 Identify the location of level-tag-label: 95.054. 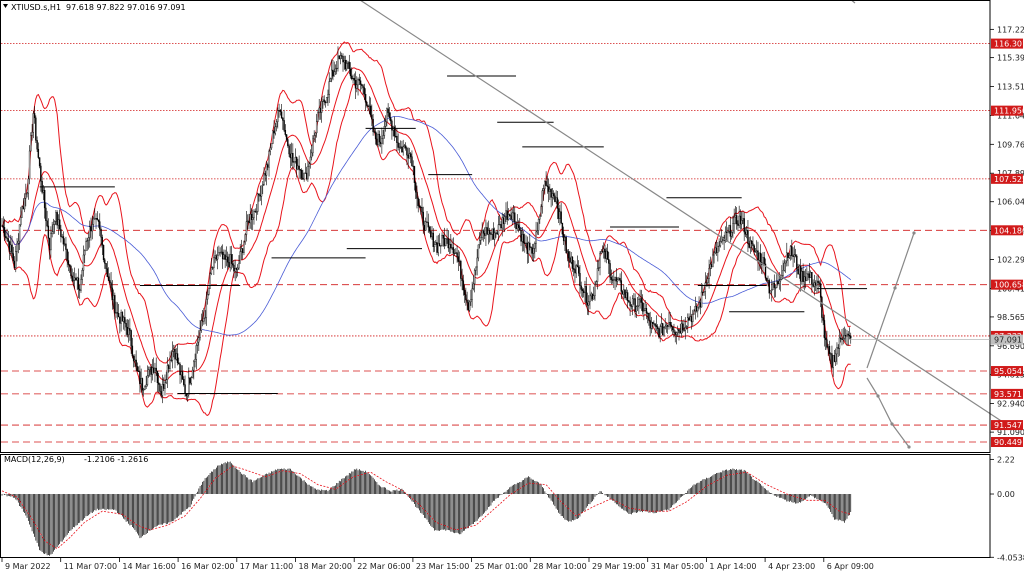
(1008, 371).